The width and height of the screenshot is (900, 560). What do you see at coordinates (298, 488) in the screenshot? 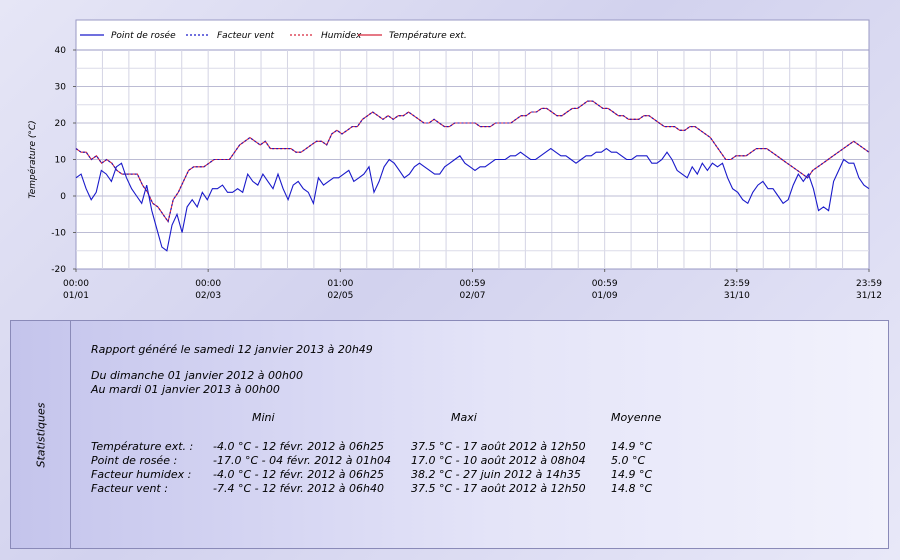
I see `stat-row-min: -7.4 °C - 12 févr. 2012 à 06h40` at bounding box center [298, 488].